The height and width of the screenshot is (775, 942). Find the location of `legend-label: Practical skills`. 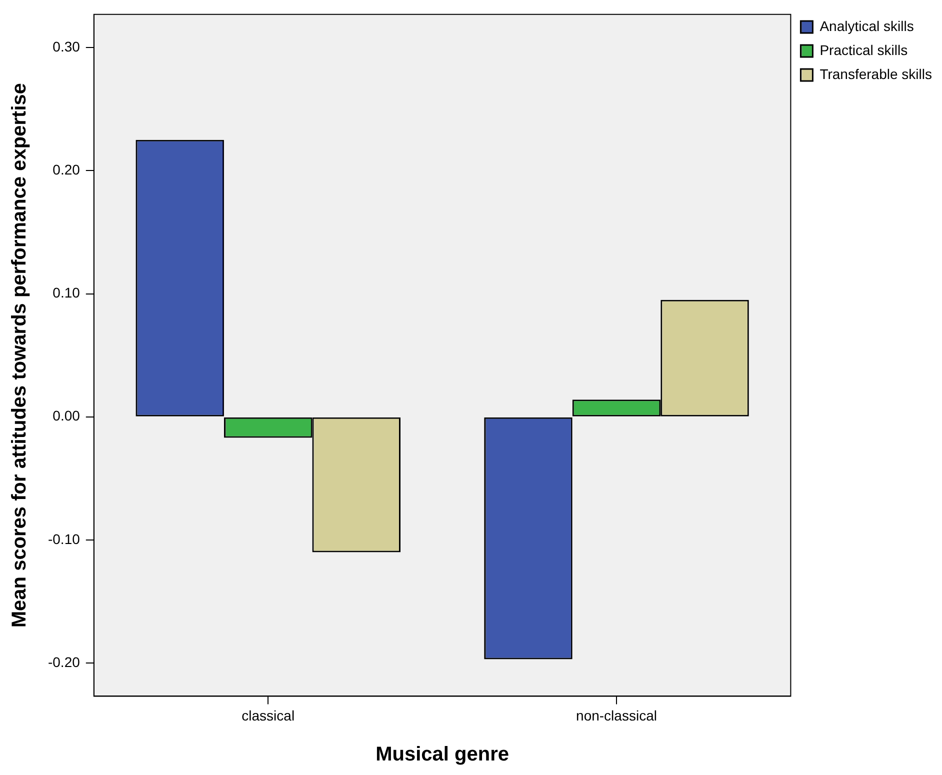

legend-label: Practical skills is located at coordinates (864, 50).